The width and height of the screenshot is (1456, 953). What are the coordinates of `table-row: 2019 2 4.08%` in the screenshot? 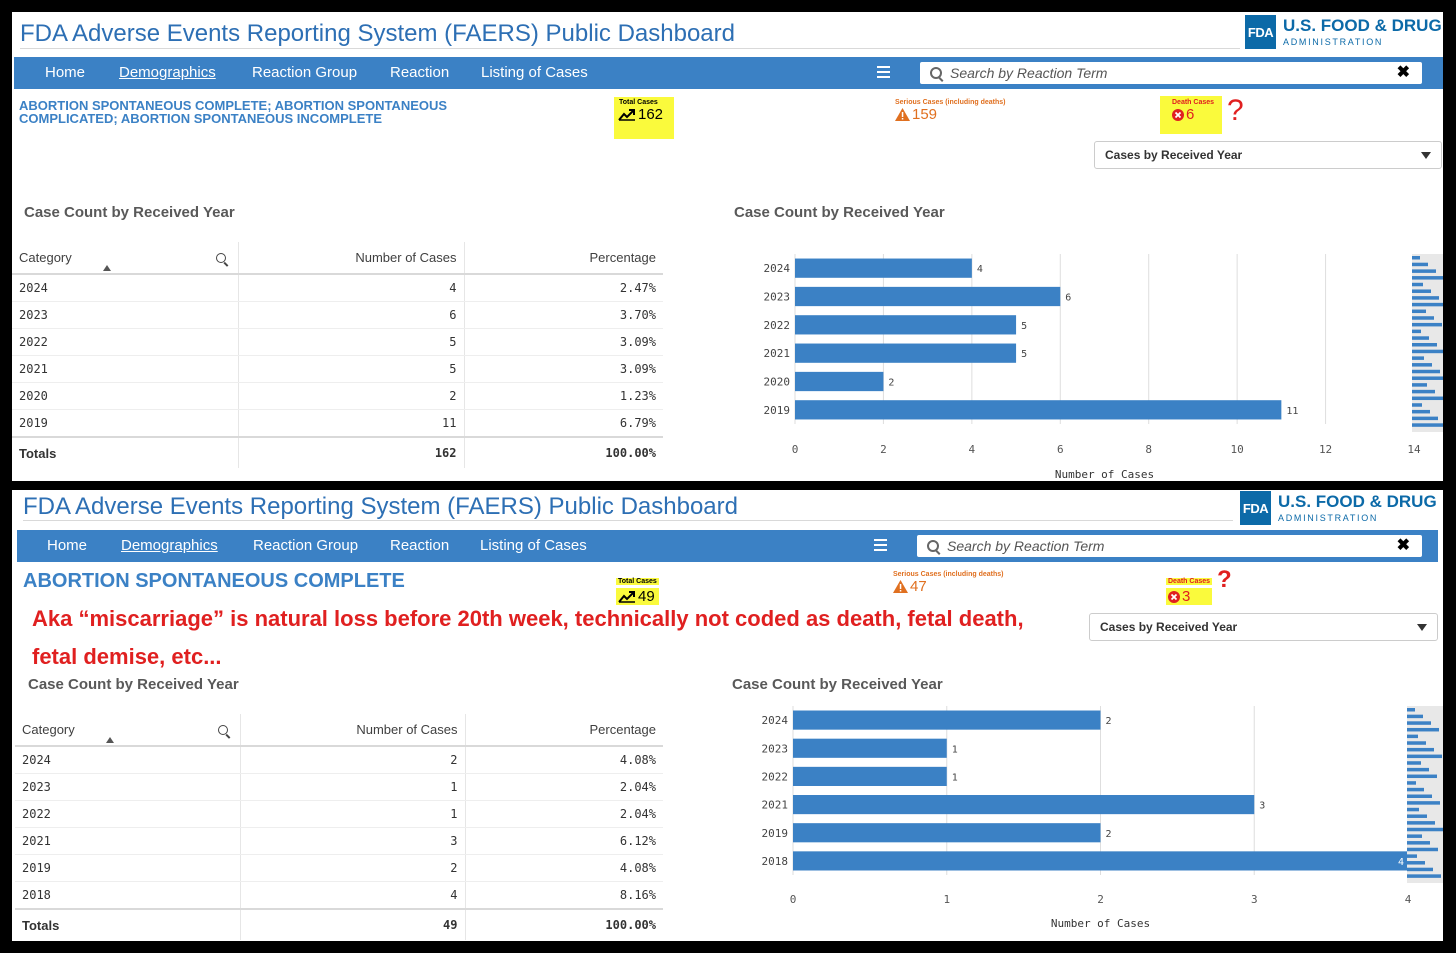 It's located at (339, 868).